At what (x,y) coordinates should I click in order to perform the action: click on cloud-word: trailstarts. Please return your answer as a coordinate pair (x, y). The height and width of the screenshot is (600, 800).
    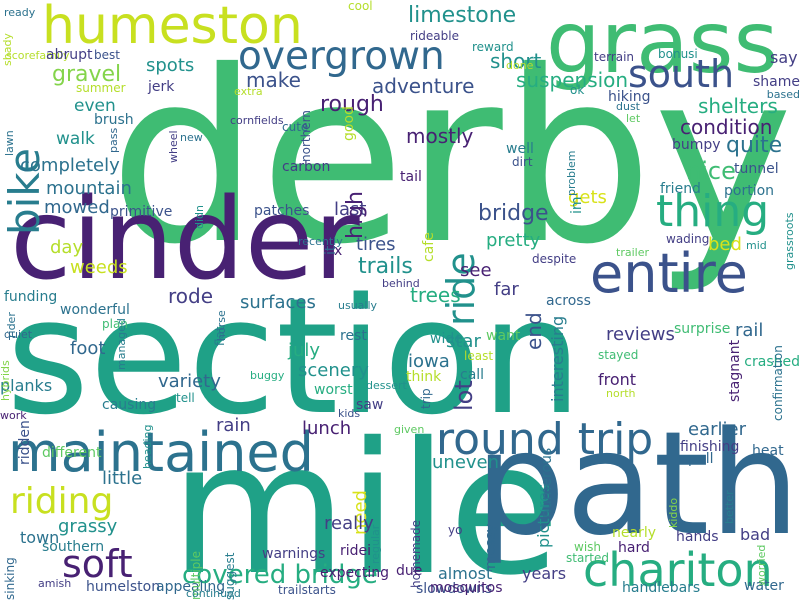
    Looking at the image, I should click on (307, 590).